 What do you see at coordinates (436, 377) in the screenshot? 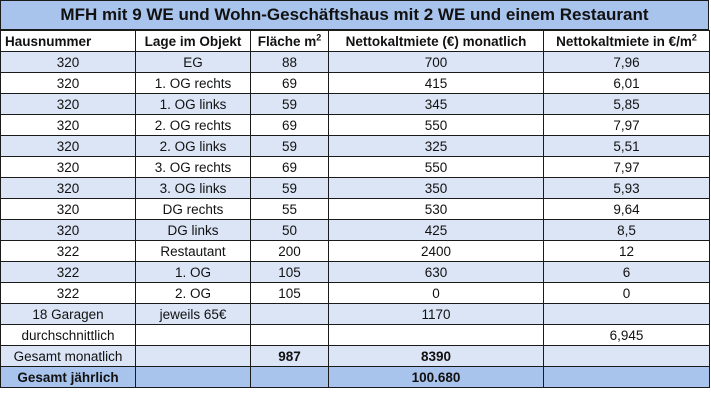
I see `gesamt-jaehrlich-miete: 100.680` at bounding box center [436, 377].